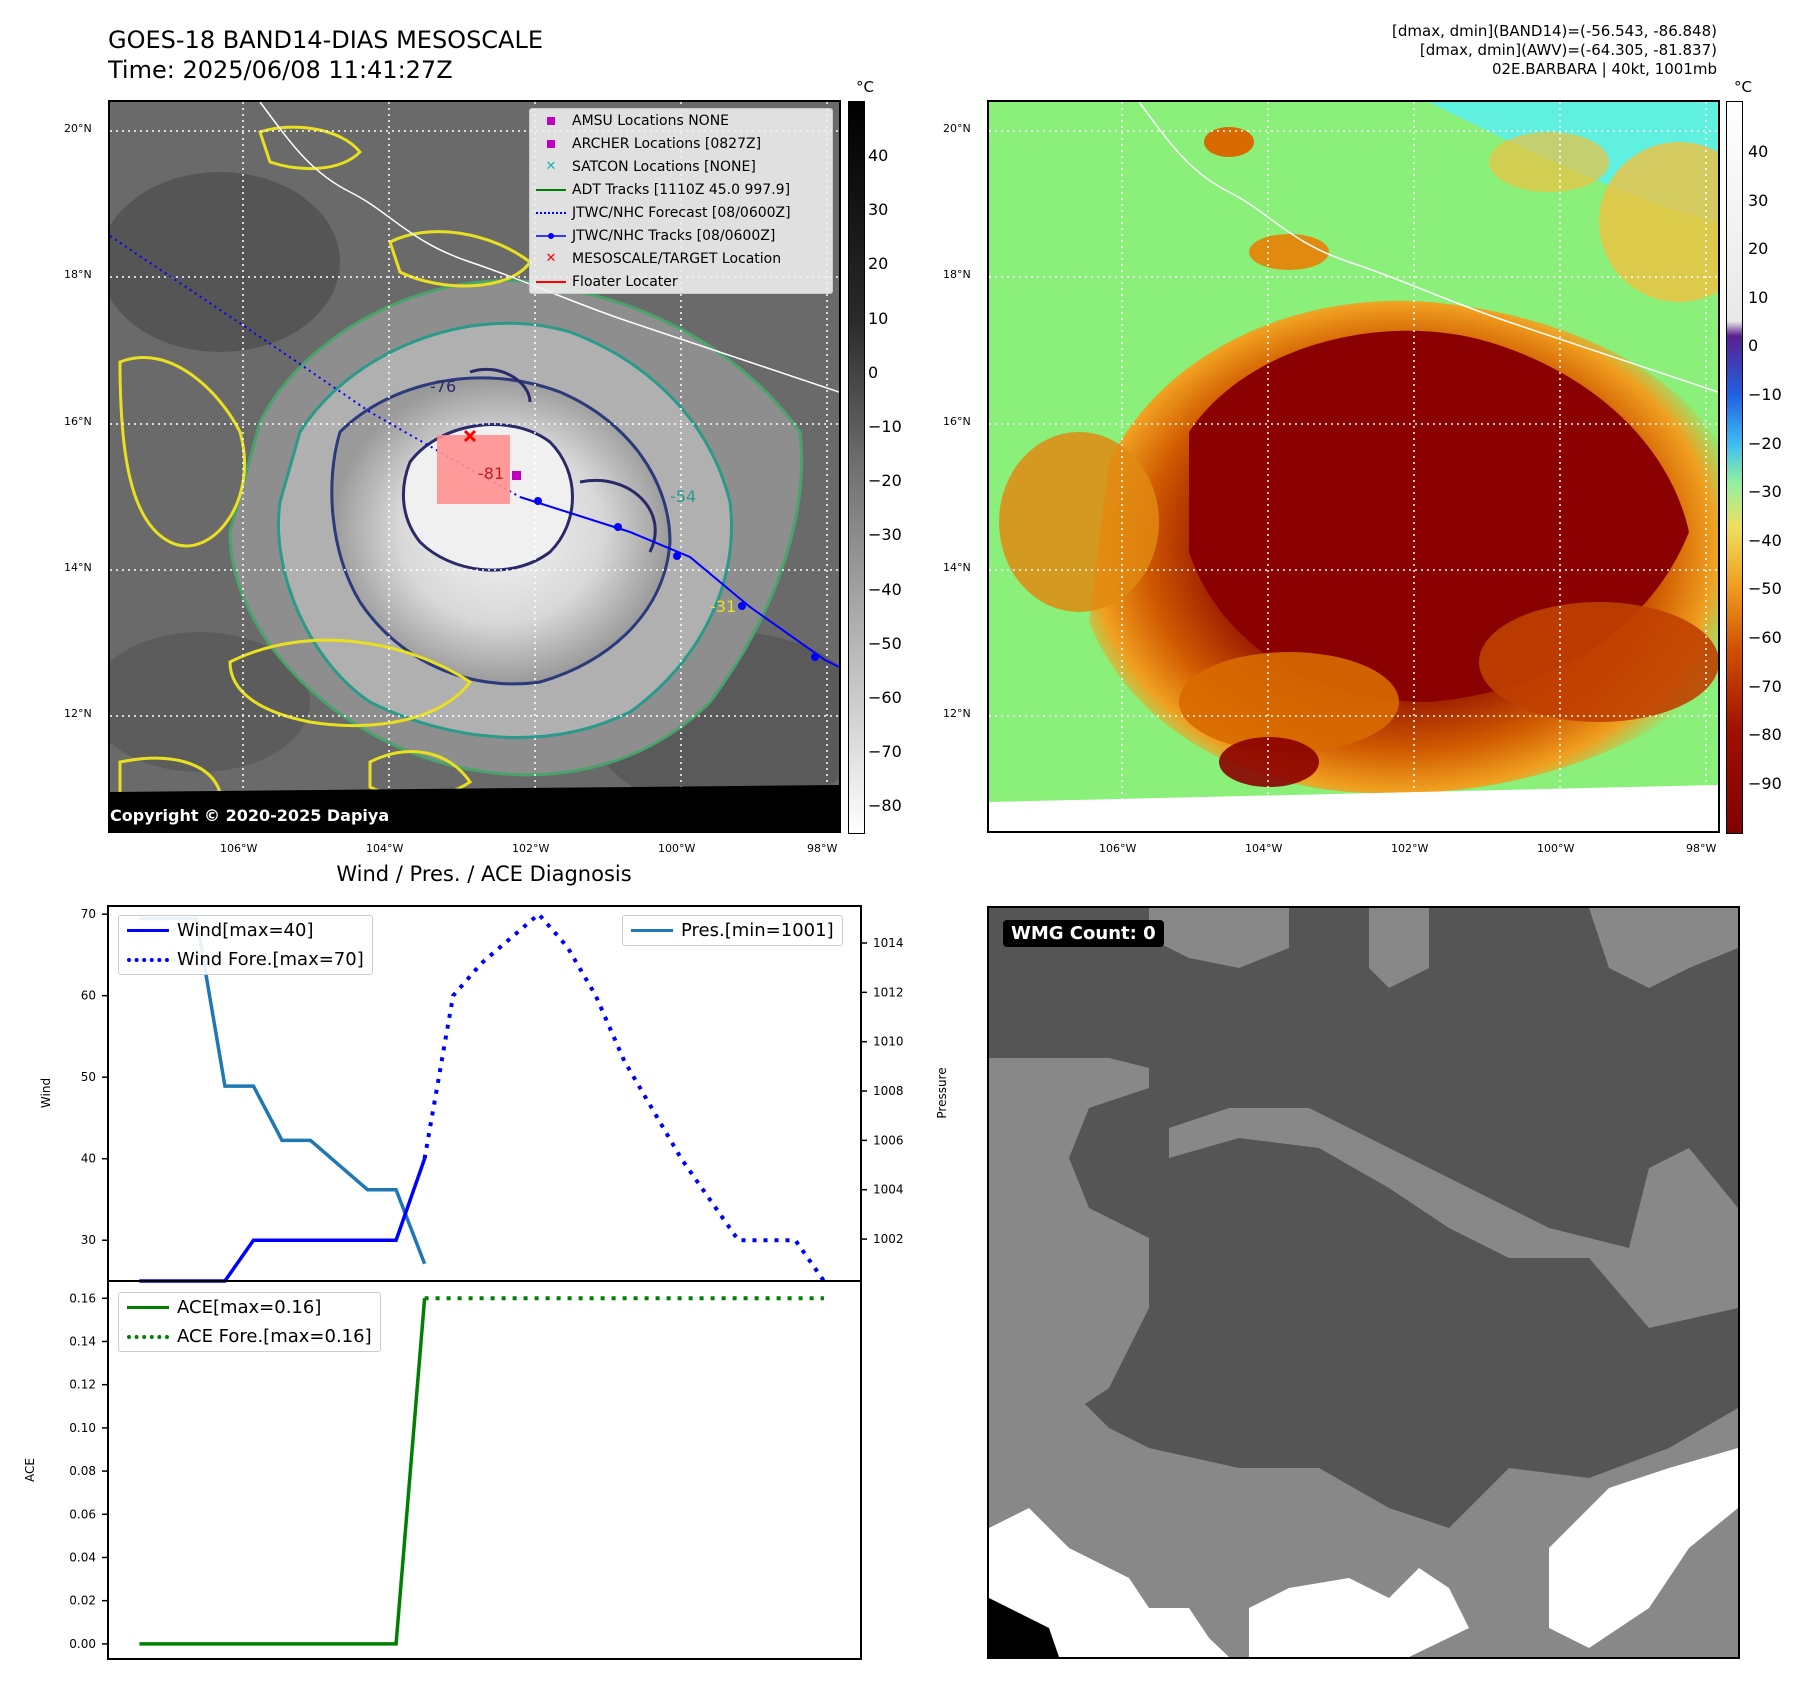 This screenshot has width=1801, height=1690. Describe the element at coordinates (888, 1239) in the screenshot. I see `pres-ytick-label: 1002` at that location.